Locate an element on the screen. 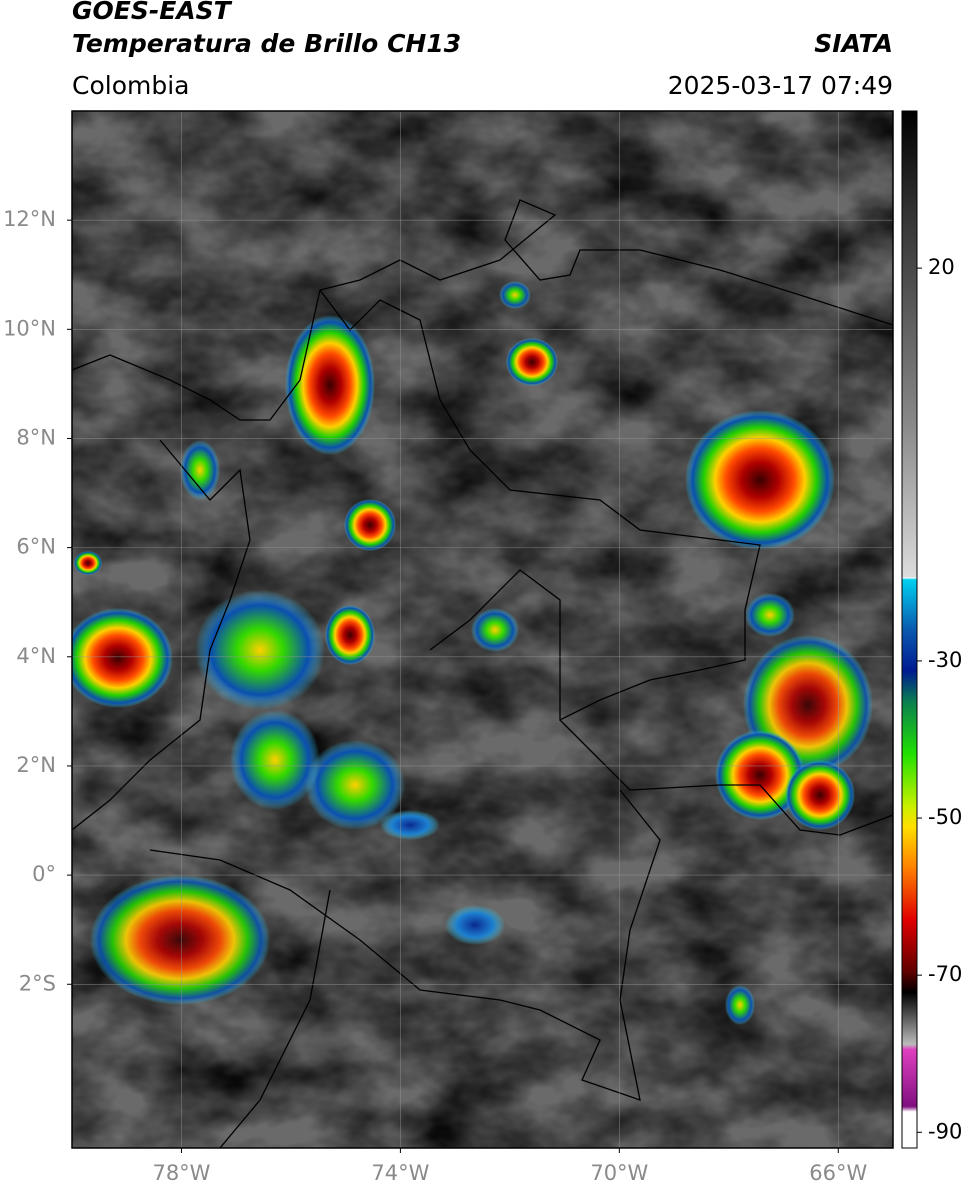 This screenshot has height=1190, width=966. y-tick-label: 6°N is located at coordinates (36, 547).